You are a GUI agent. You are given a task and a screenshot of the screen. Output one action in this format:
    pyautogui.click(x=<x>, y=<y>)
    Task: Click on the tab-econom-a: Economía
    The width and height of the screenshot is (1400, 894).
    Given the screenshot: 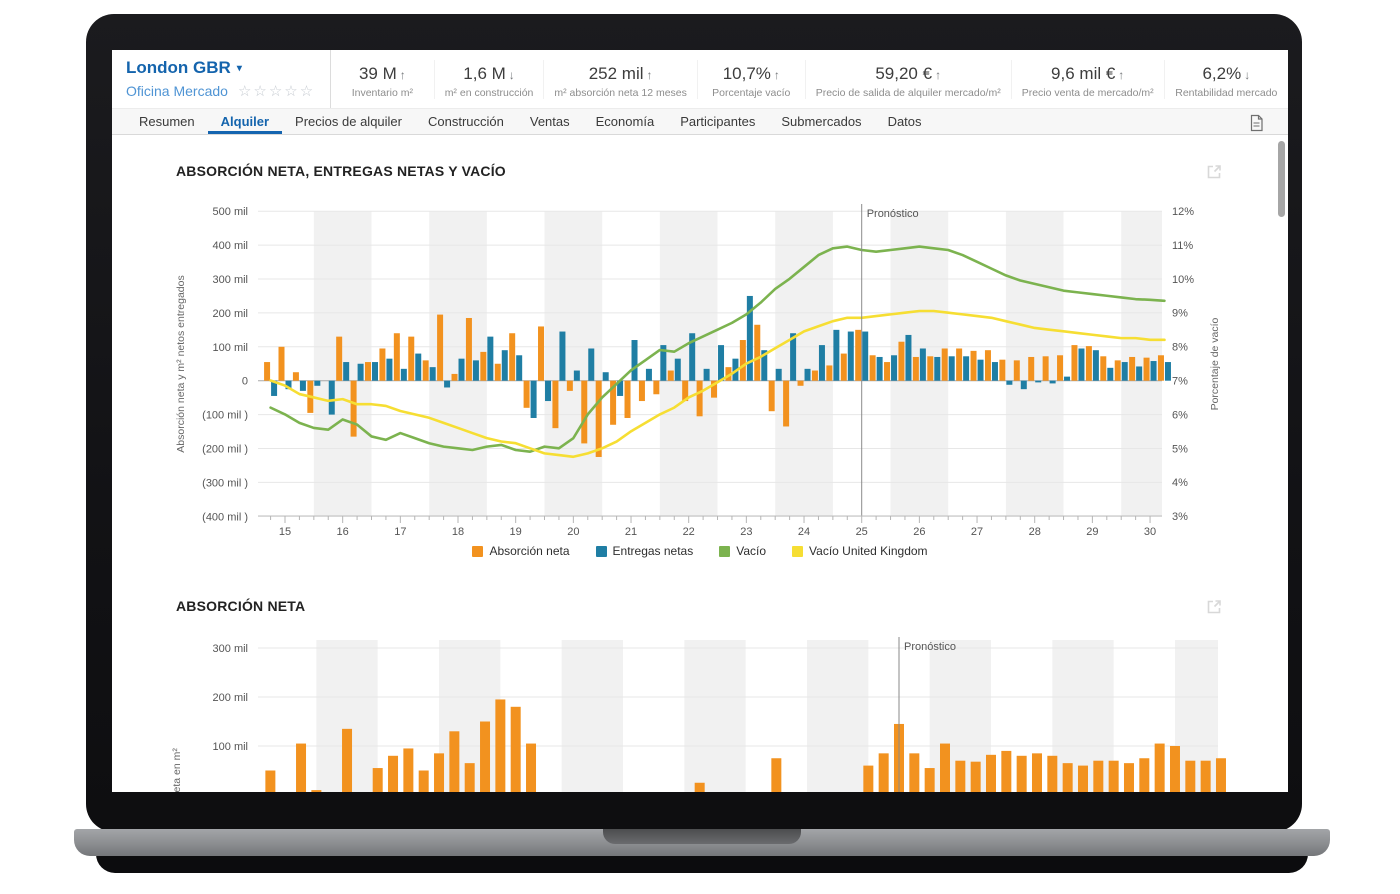 What is the action you would take?
    pyautogui.click(x=625, y=121)
    